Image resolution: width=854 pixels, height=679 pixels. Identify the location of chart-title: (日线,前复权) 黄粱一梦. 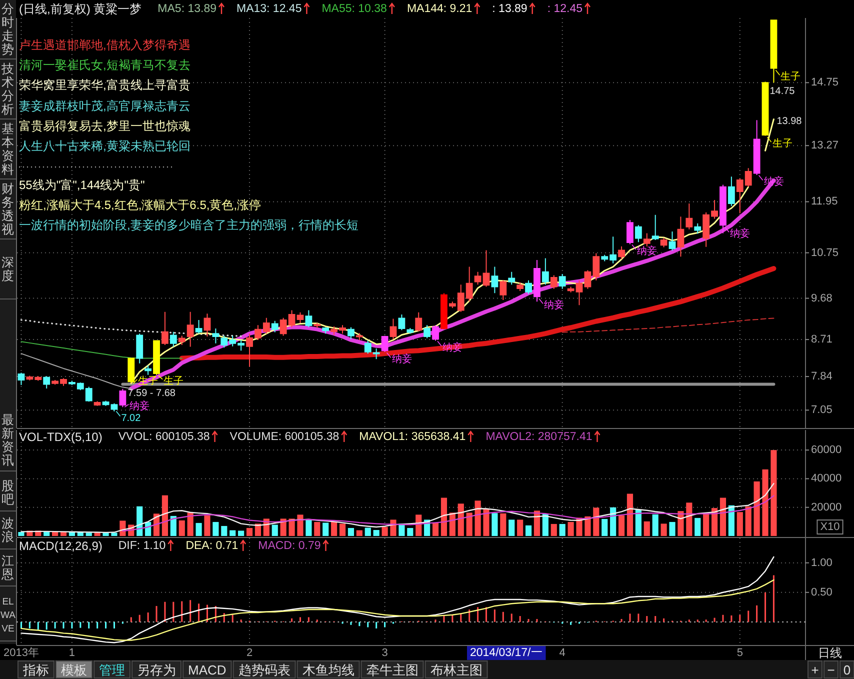
(80, 9).